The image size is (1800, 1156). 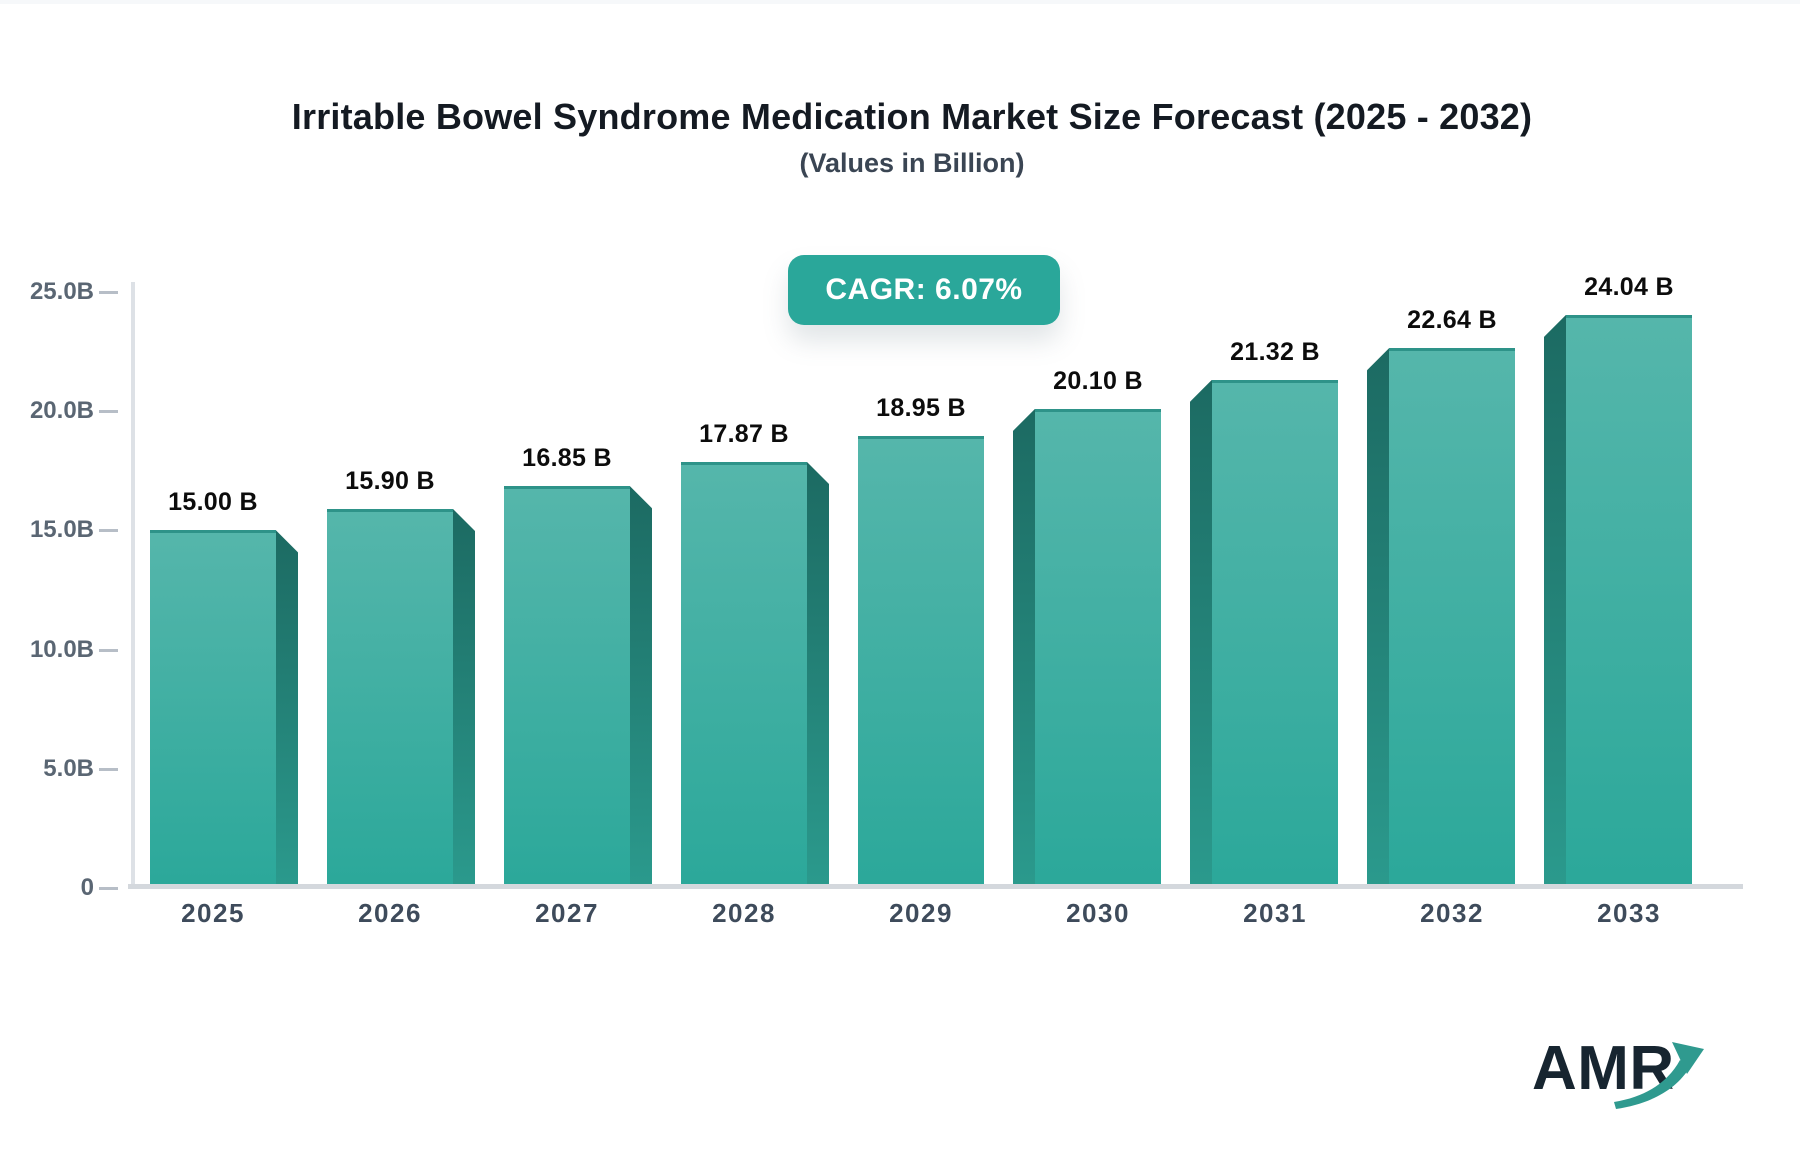 I want to click on bar-value-label: 16.85 B, so click(x=567, y=458).